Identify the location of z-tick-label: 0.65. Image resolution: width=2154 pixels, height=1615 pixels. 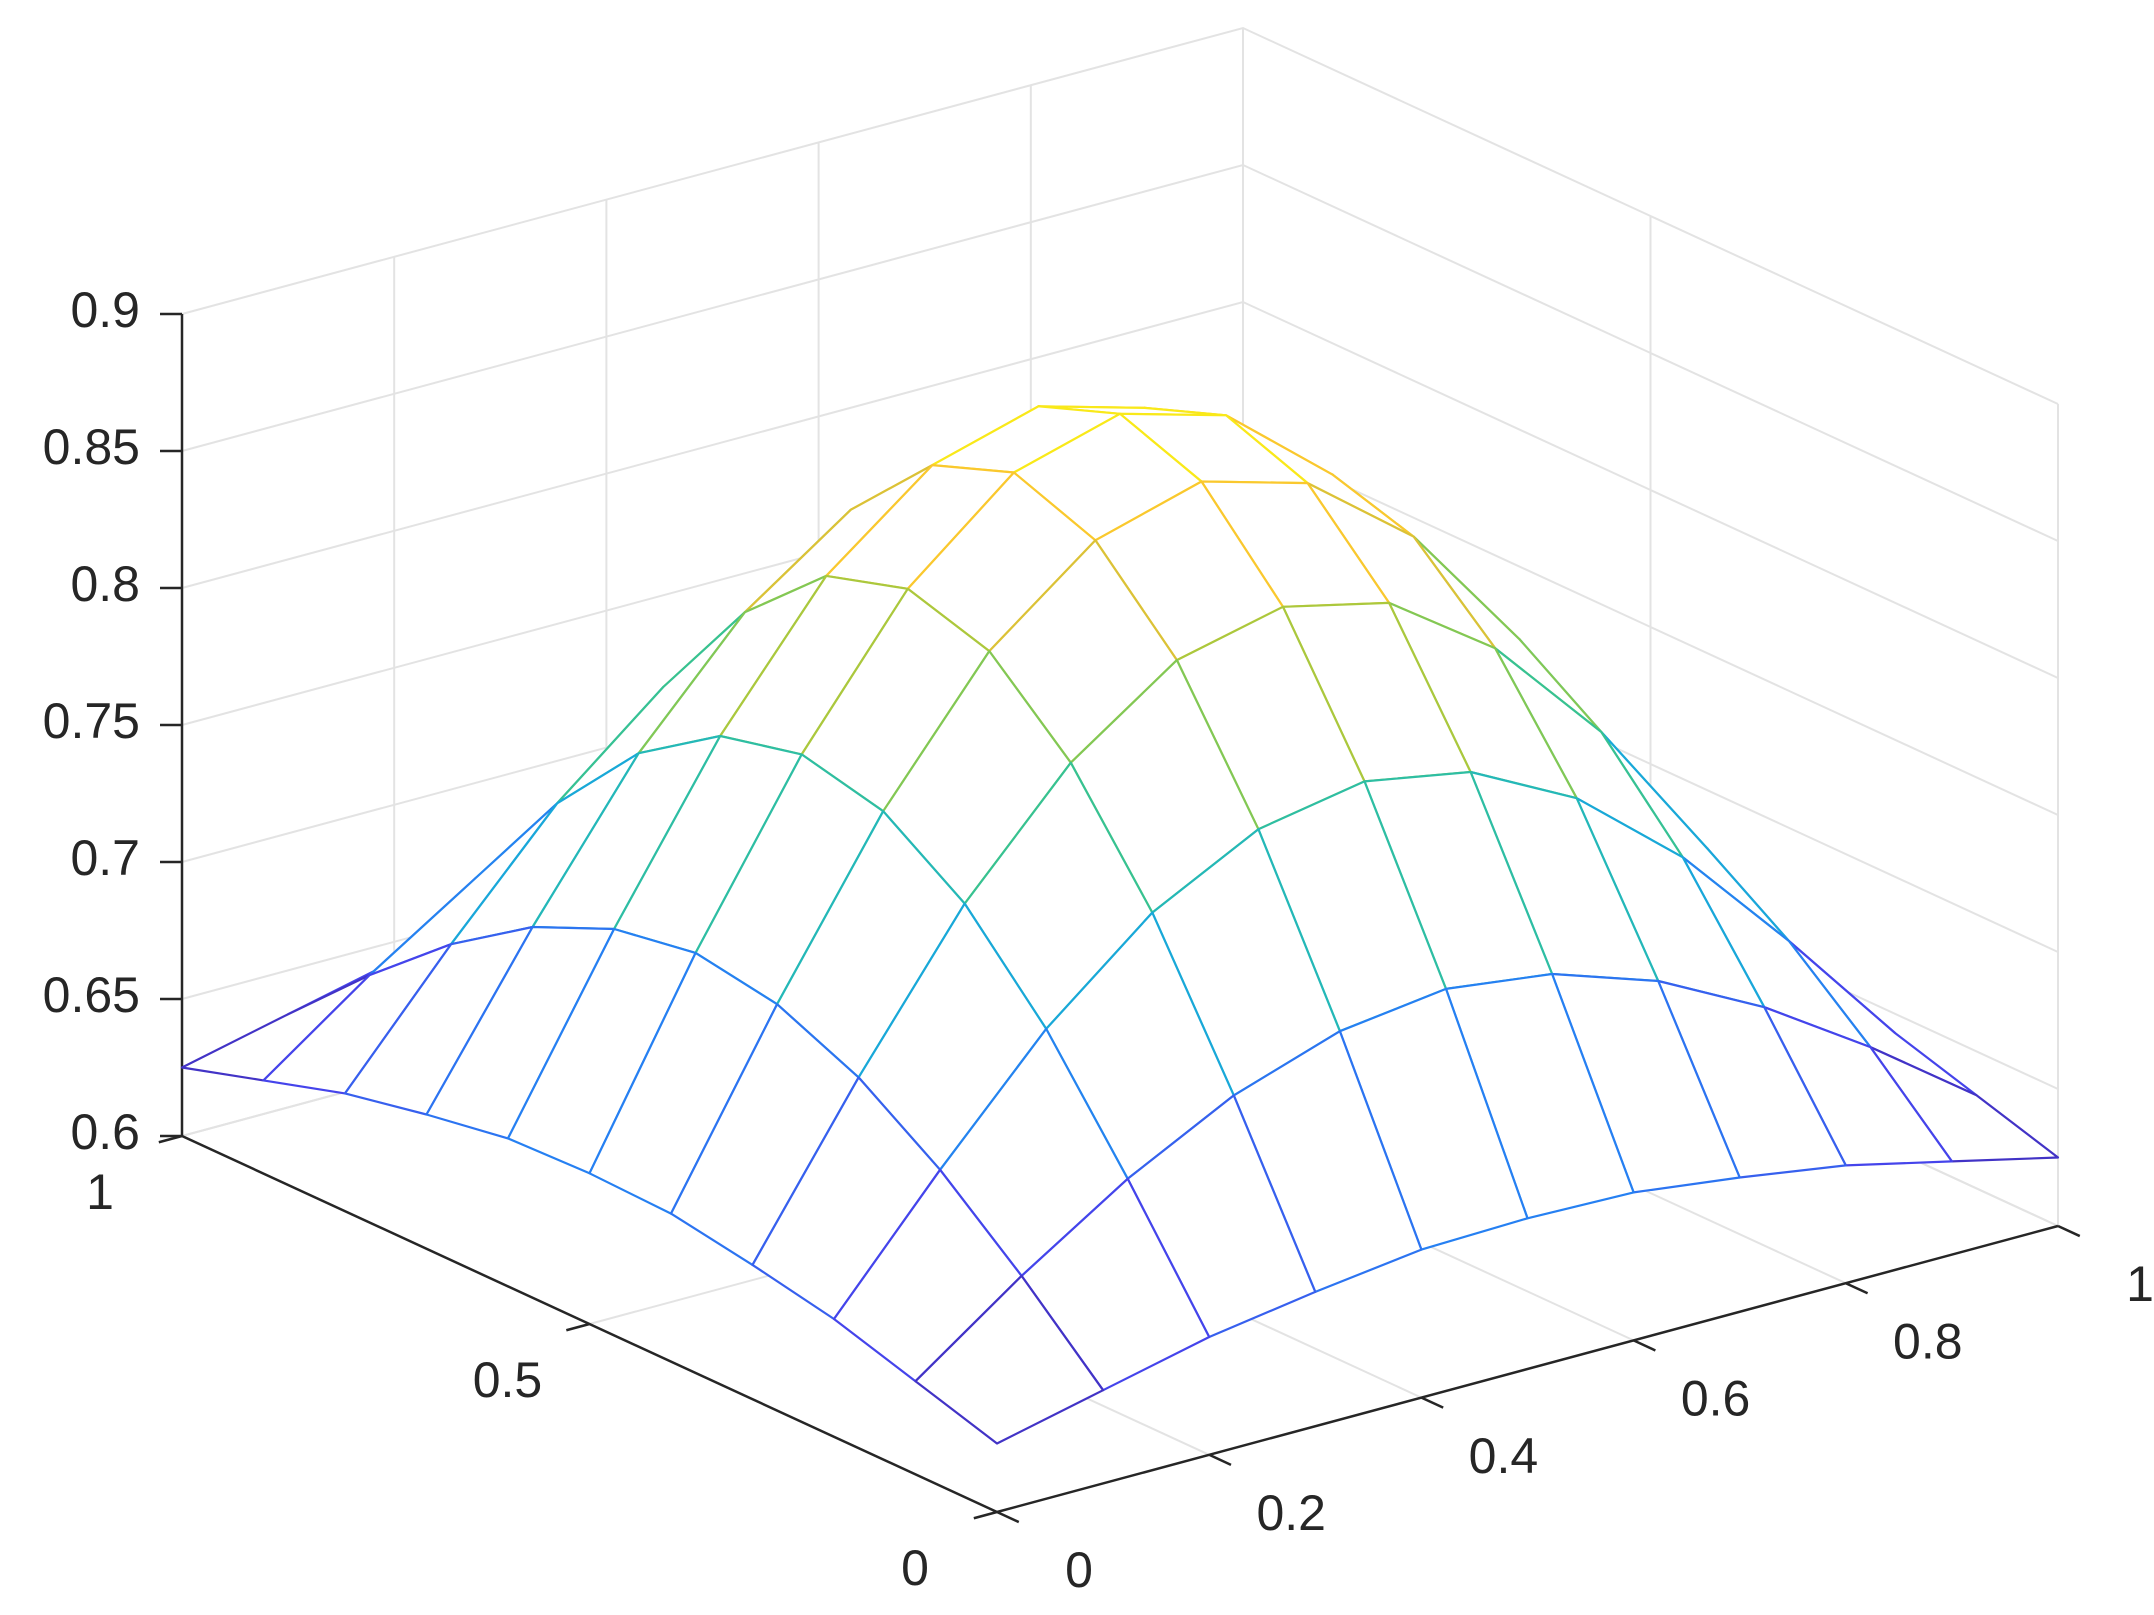
(91, 995).